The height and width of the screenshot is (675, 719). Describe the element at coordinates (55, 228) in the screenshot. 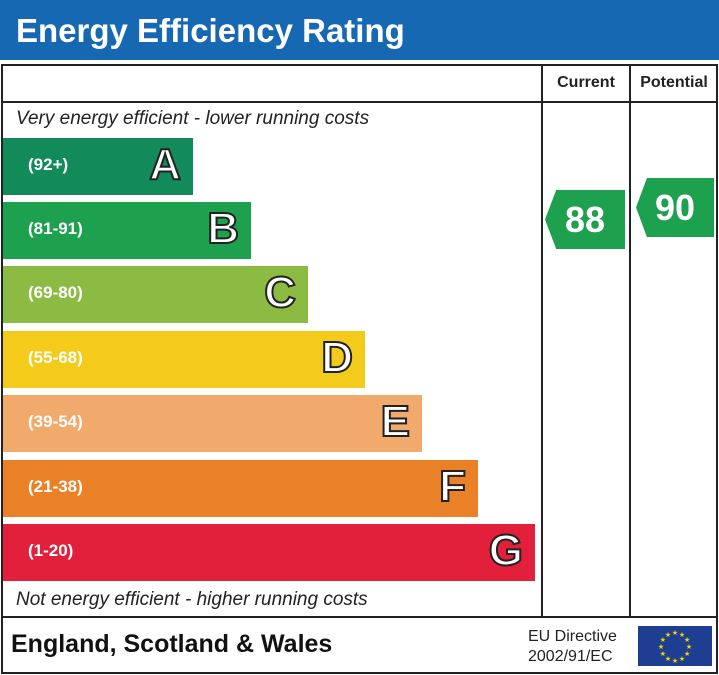

I see `band-range: (81-91)` at that location.